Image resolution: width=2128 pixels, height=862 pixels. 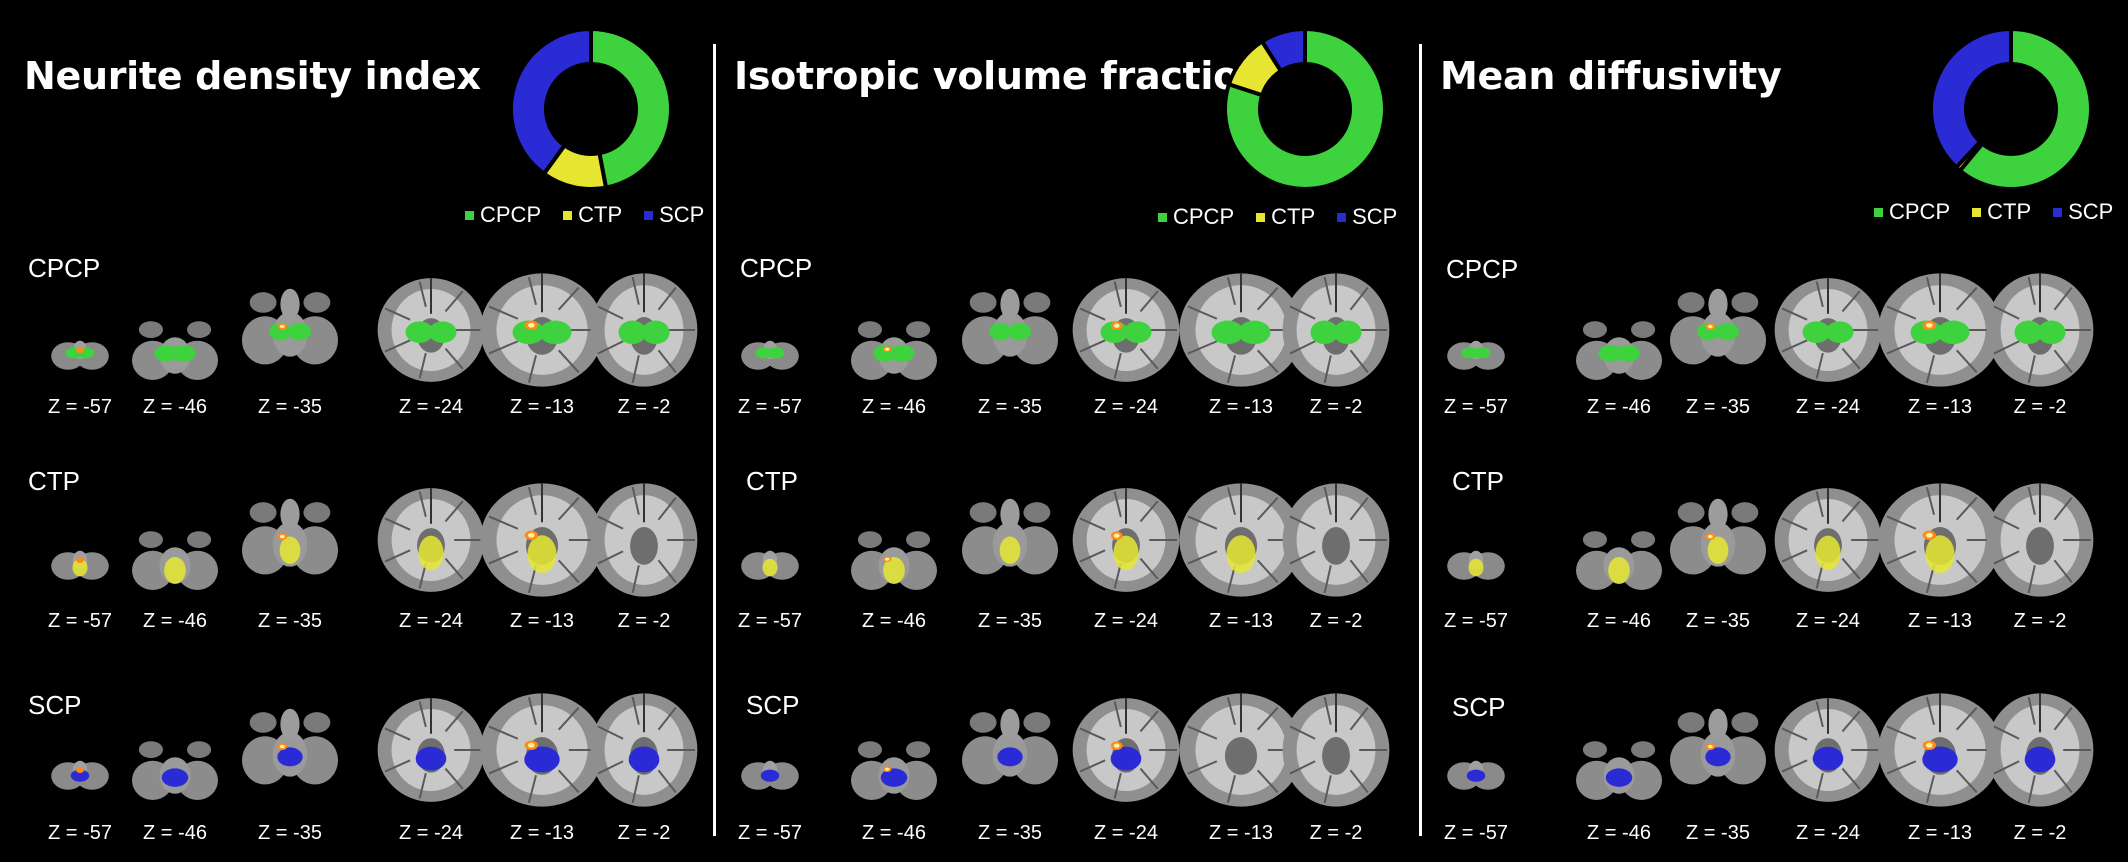 I want to click on panel-title: Isotropic volume fraction, so click(x=1000, y=76).